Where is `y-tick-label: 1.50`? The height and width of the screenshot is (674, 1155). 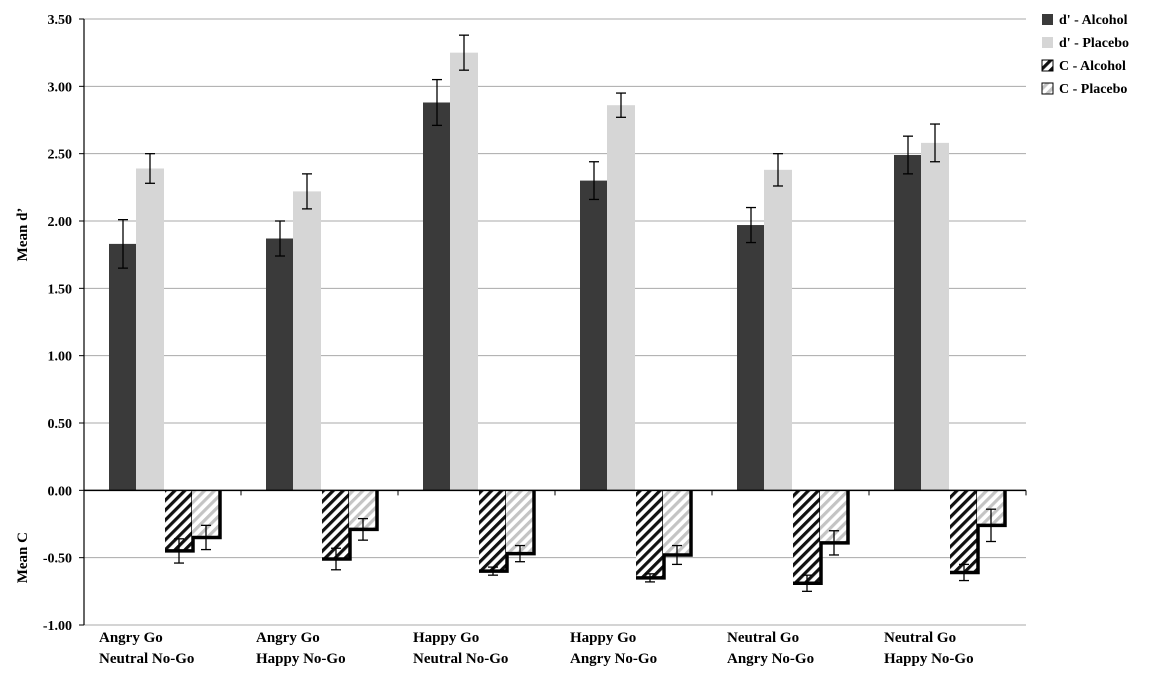 y-tick-label: 1.50 is located at coordinates (60, 289).